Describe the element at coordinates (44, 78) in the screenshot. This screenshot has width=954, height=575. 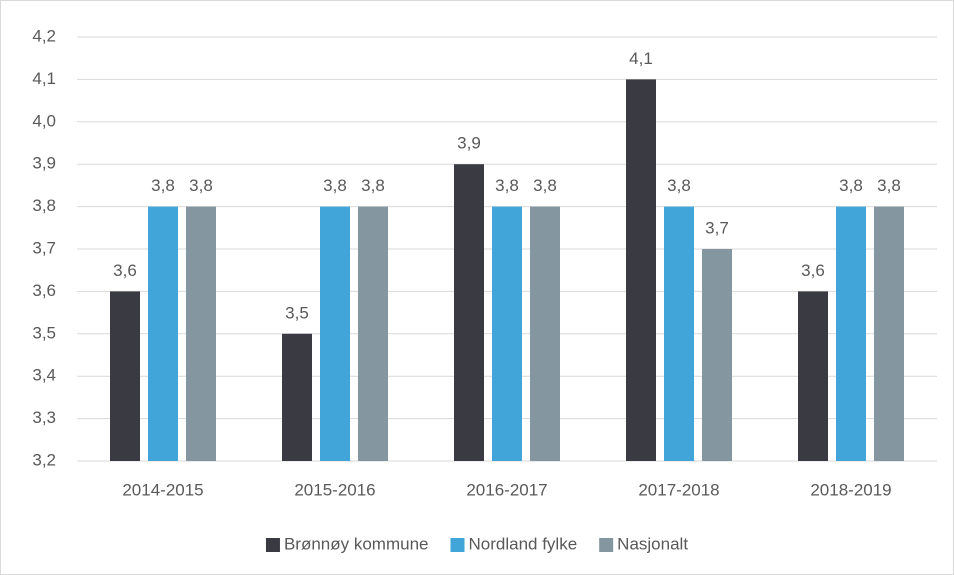
I see `y-tick-label: 4,1` at that location.